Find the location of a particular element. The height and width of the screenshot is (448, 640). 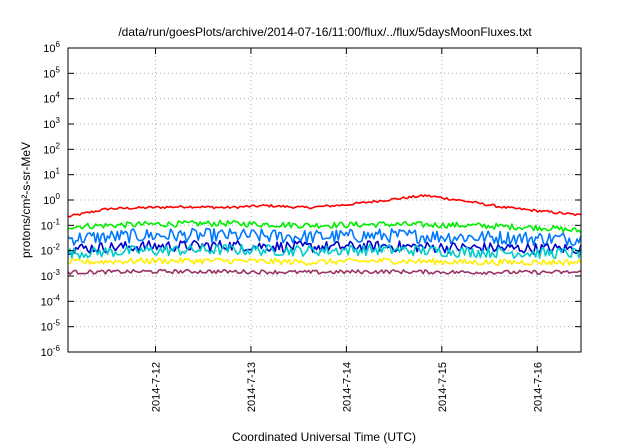

x-tick-label: 2014-7-12 is located at coordinates (156, 387).